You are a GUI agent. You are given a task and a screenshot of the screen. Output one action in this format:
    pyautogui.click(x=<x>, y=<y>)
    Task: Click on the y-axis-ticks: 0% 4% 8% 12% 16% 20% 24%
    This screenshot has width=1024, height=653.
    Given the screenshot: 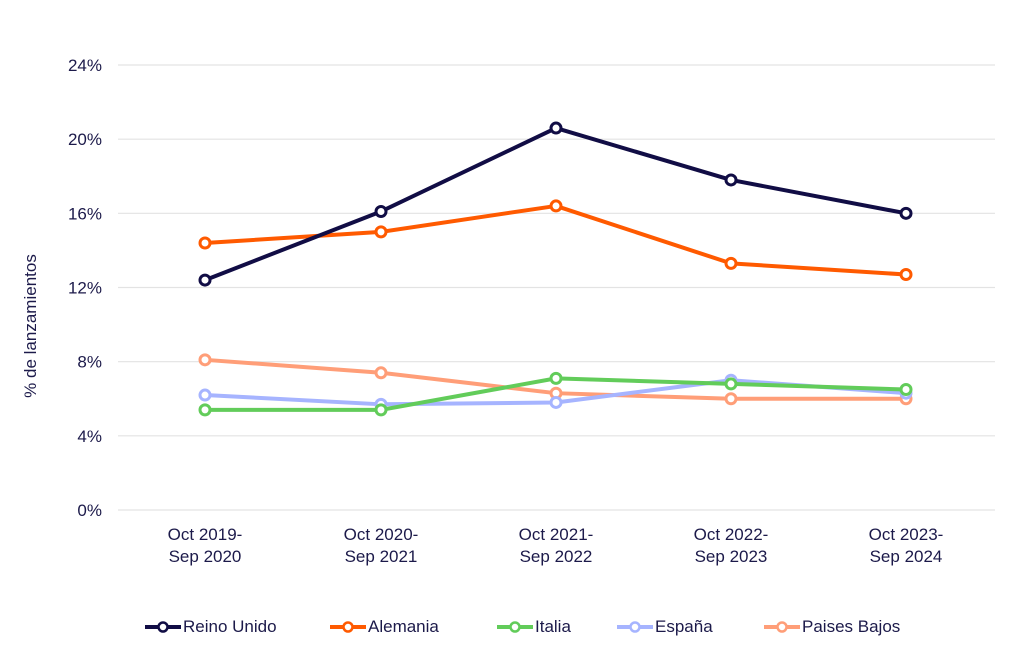 What is the action you would take?
    pyautogui.click(x=85, y=288)
    